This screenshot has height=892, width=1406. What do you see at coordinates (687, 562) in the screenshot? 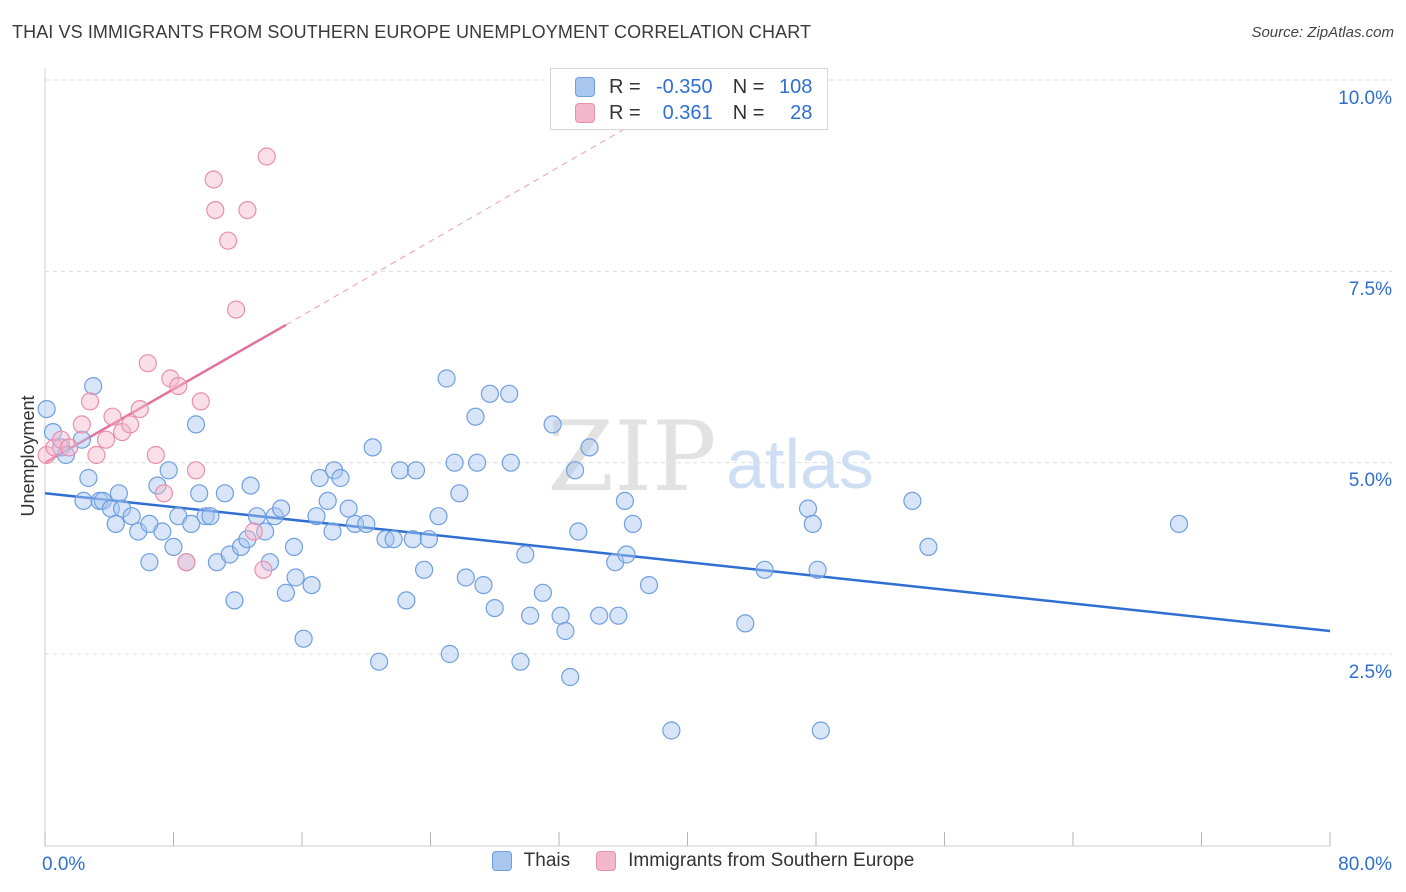
I see `trend-line-thais` at bounding box center [687, 562].